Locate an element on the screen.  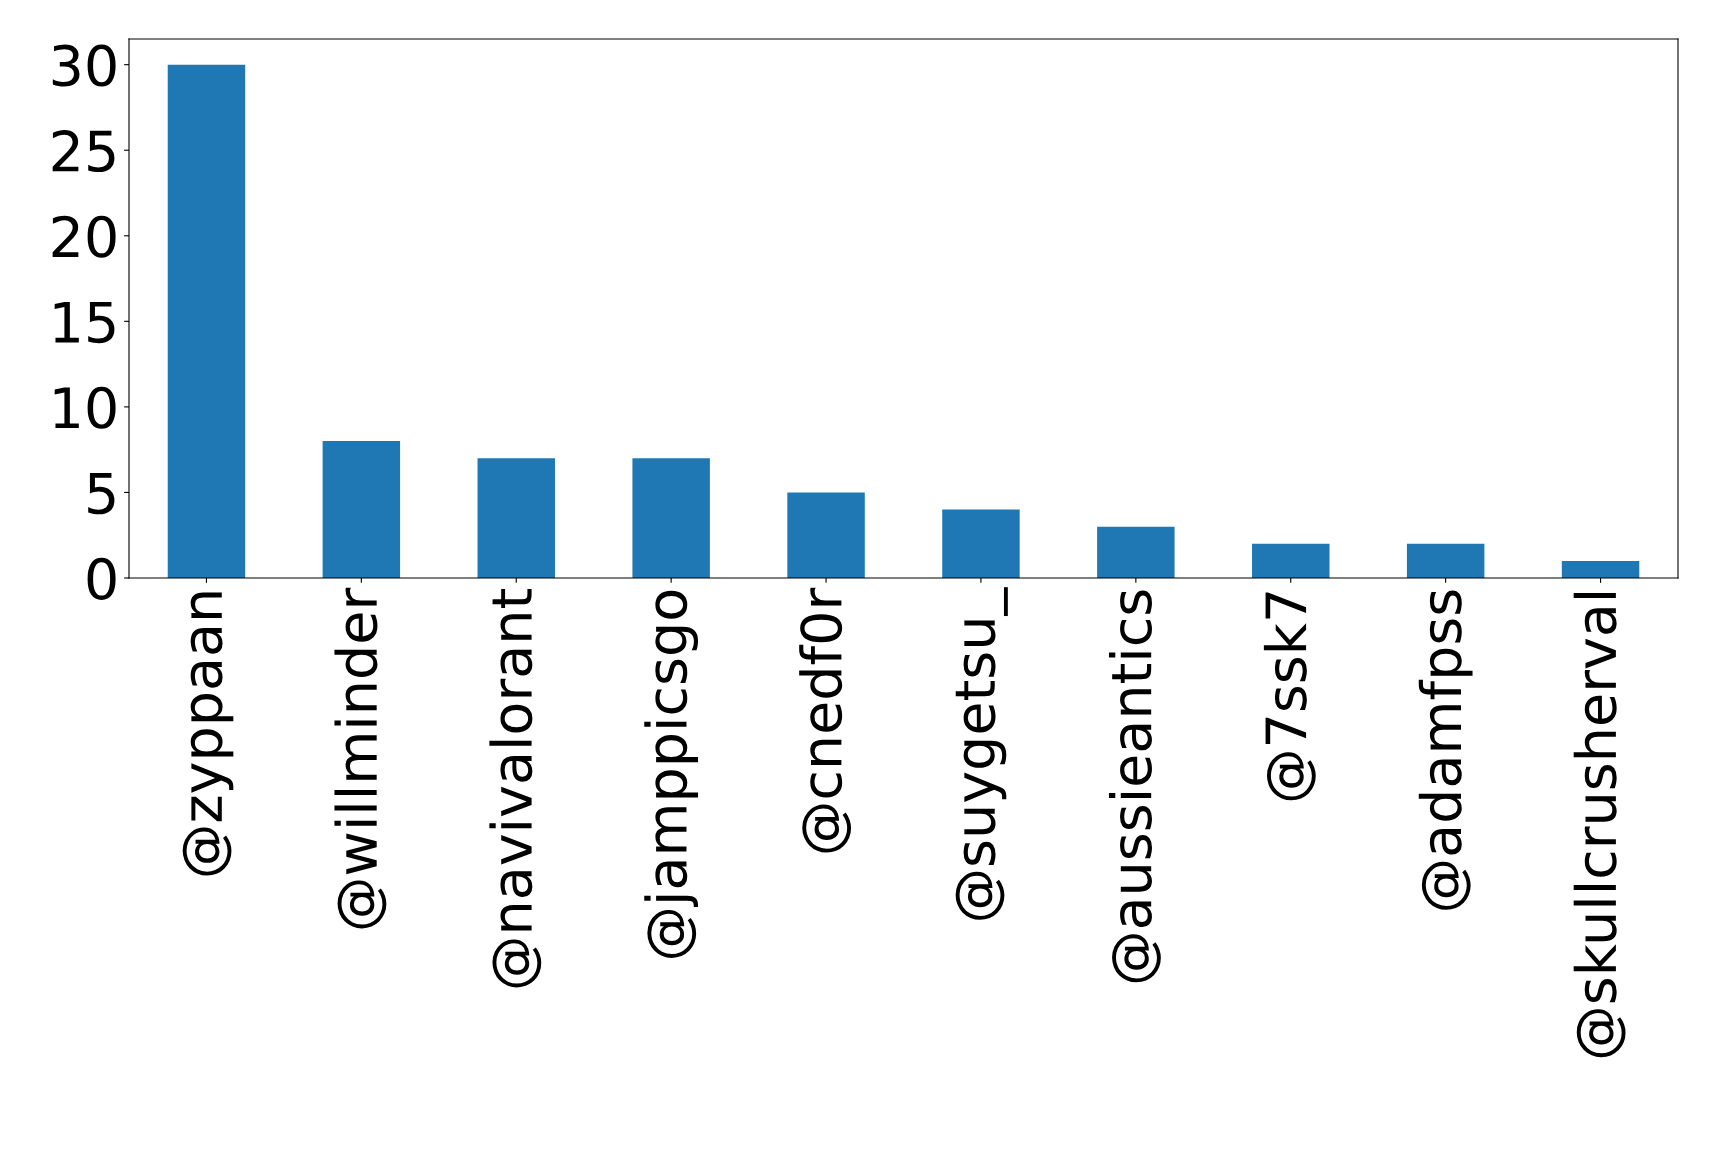
x-tick-label: @navivalorant is located at coordinates (515, 788).